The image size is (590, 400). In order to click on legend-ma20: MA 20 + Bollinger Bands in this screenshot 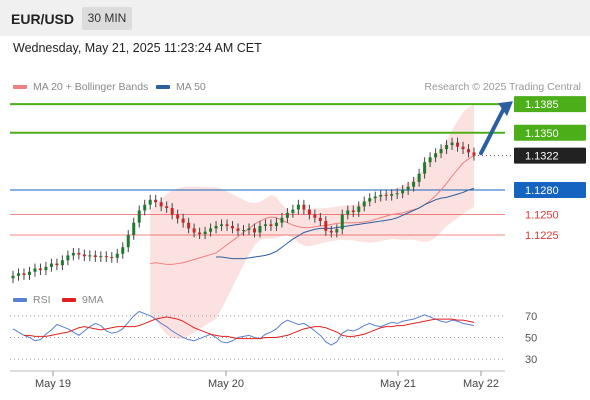, I will do `click(80, 87)`.